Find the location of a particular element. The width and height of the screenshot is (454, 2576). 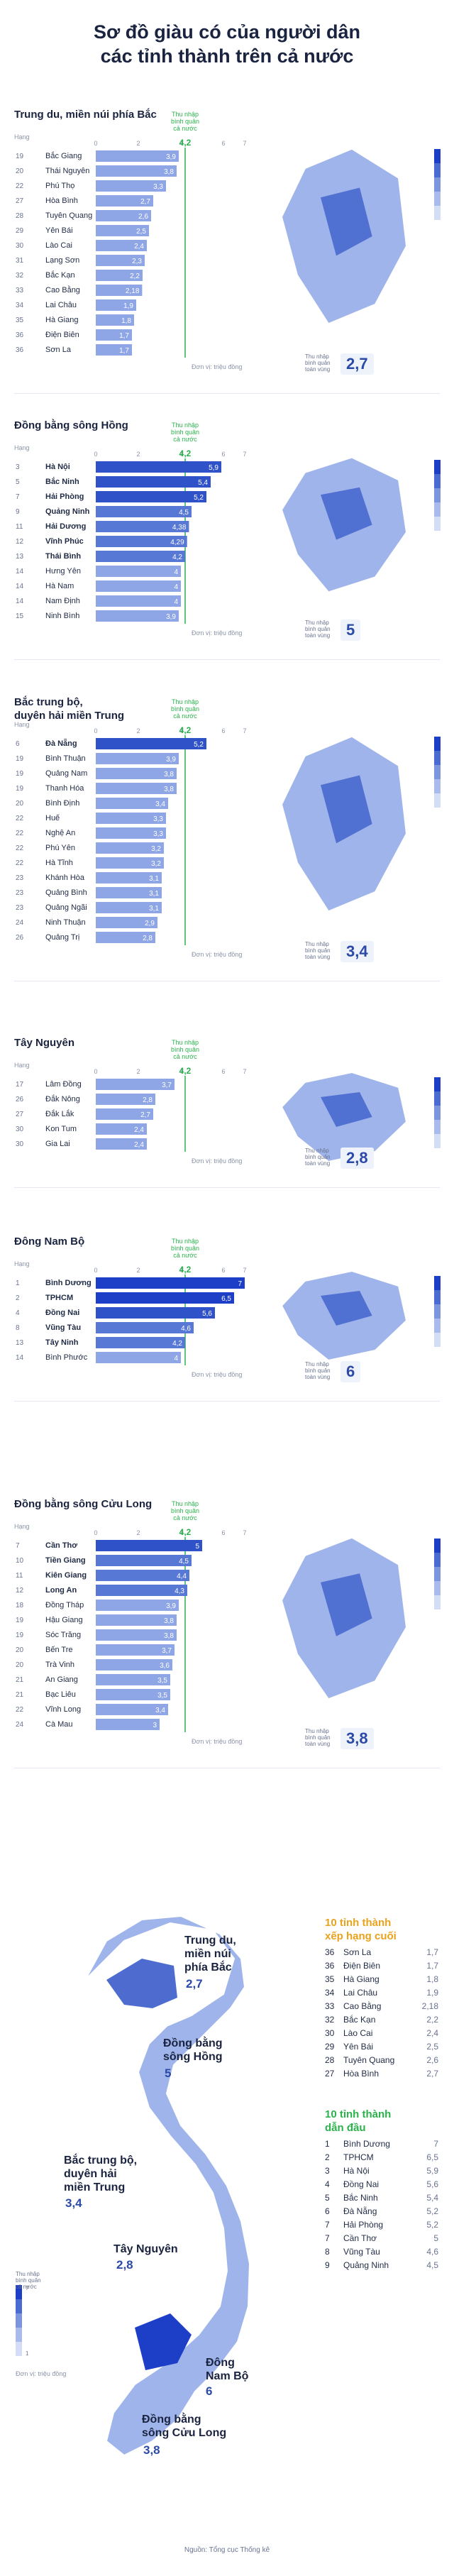

region-mini-map is located at coordinates (344, 824).